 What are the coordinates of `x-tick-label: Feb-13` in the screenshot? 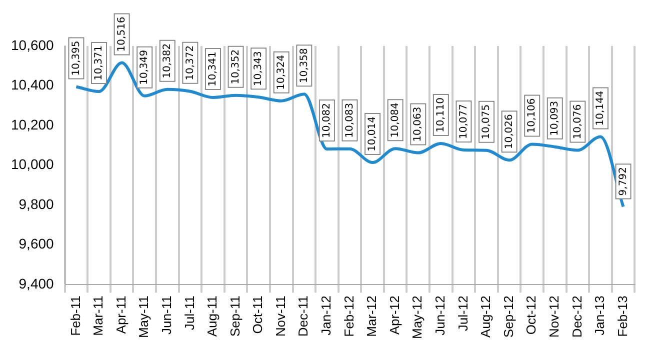 It's located at (622, 316).